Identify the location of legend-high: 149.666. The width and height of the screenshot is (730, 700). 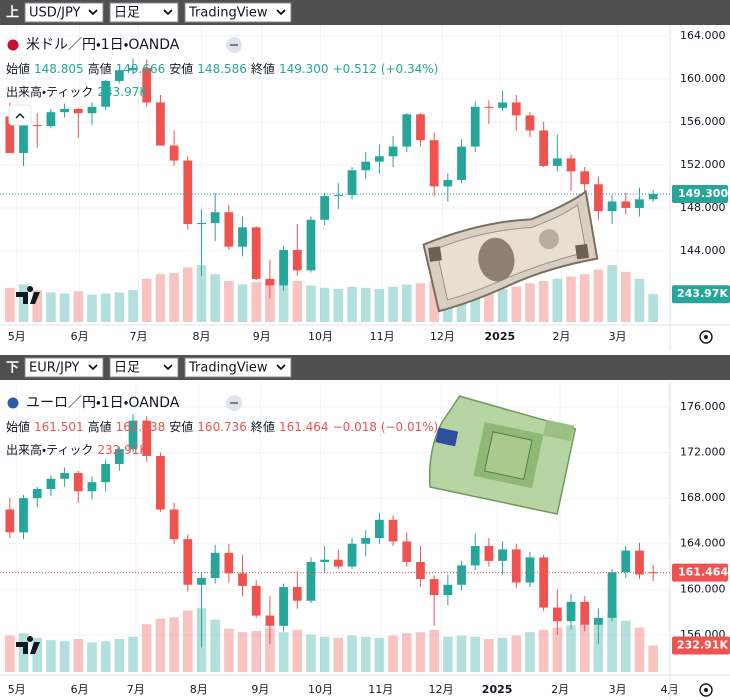
(141, 69).